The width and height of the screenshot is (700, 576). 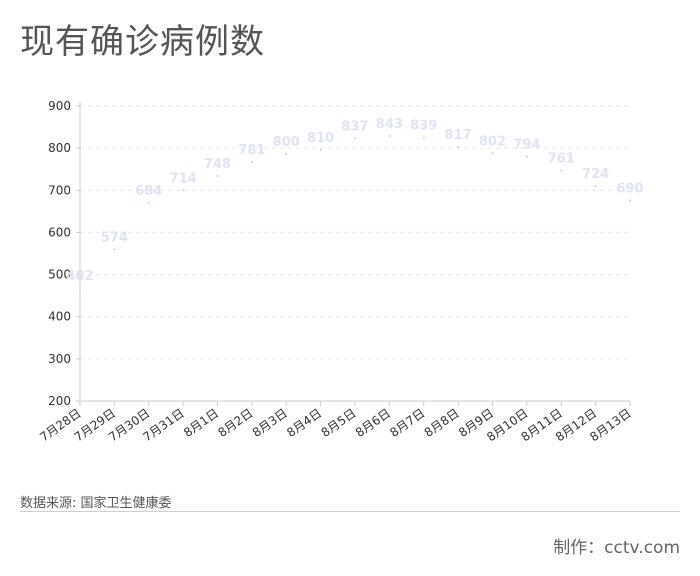 What do you see at coordinates (320, 138) in the screenshot?
I see `data-label: 810` at bounding box center [320, 138].